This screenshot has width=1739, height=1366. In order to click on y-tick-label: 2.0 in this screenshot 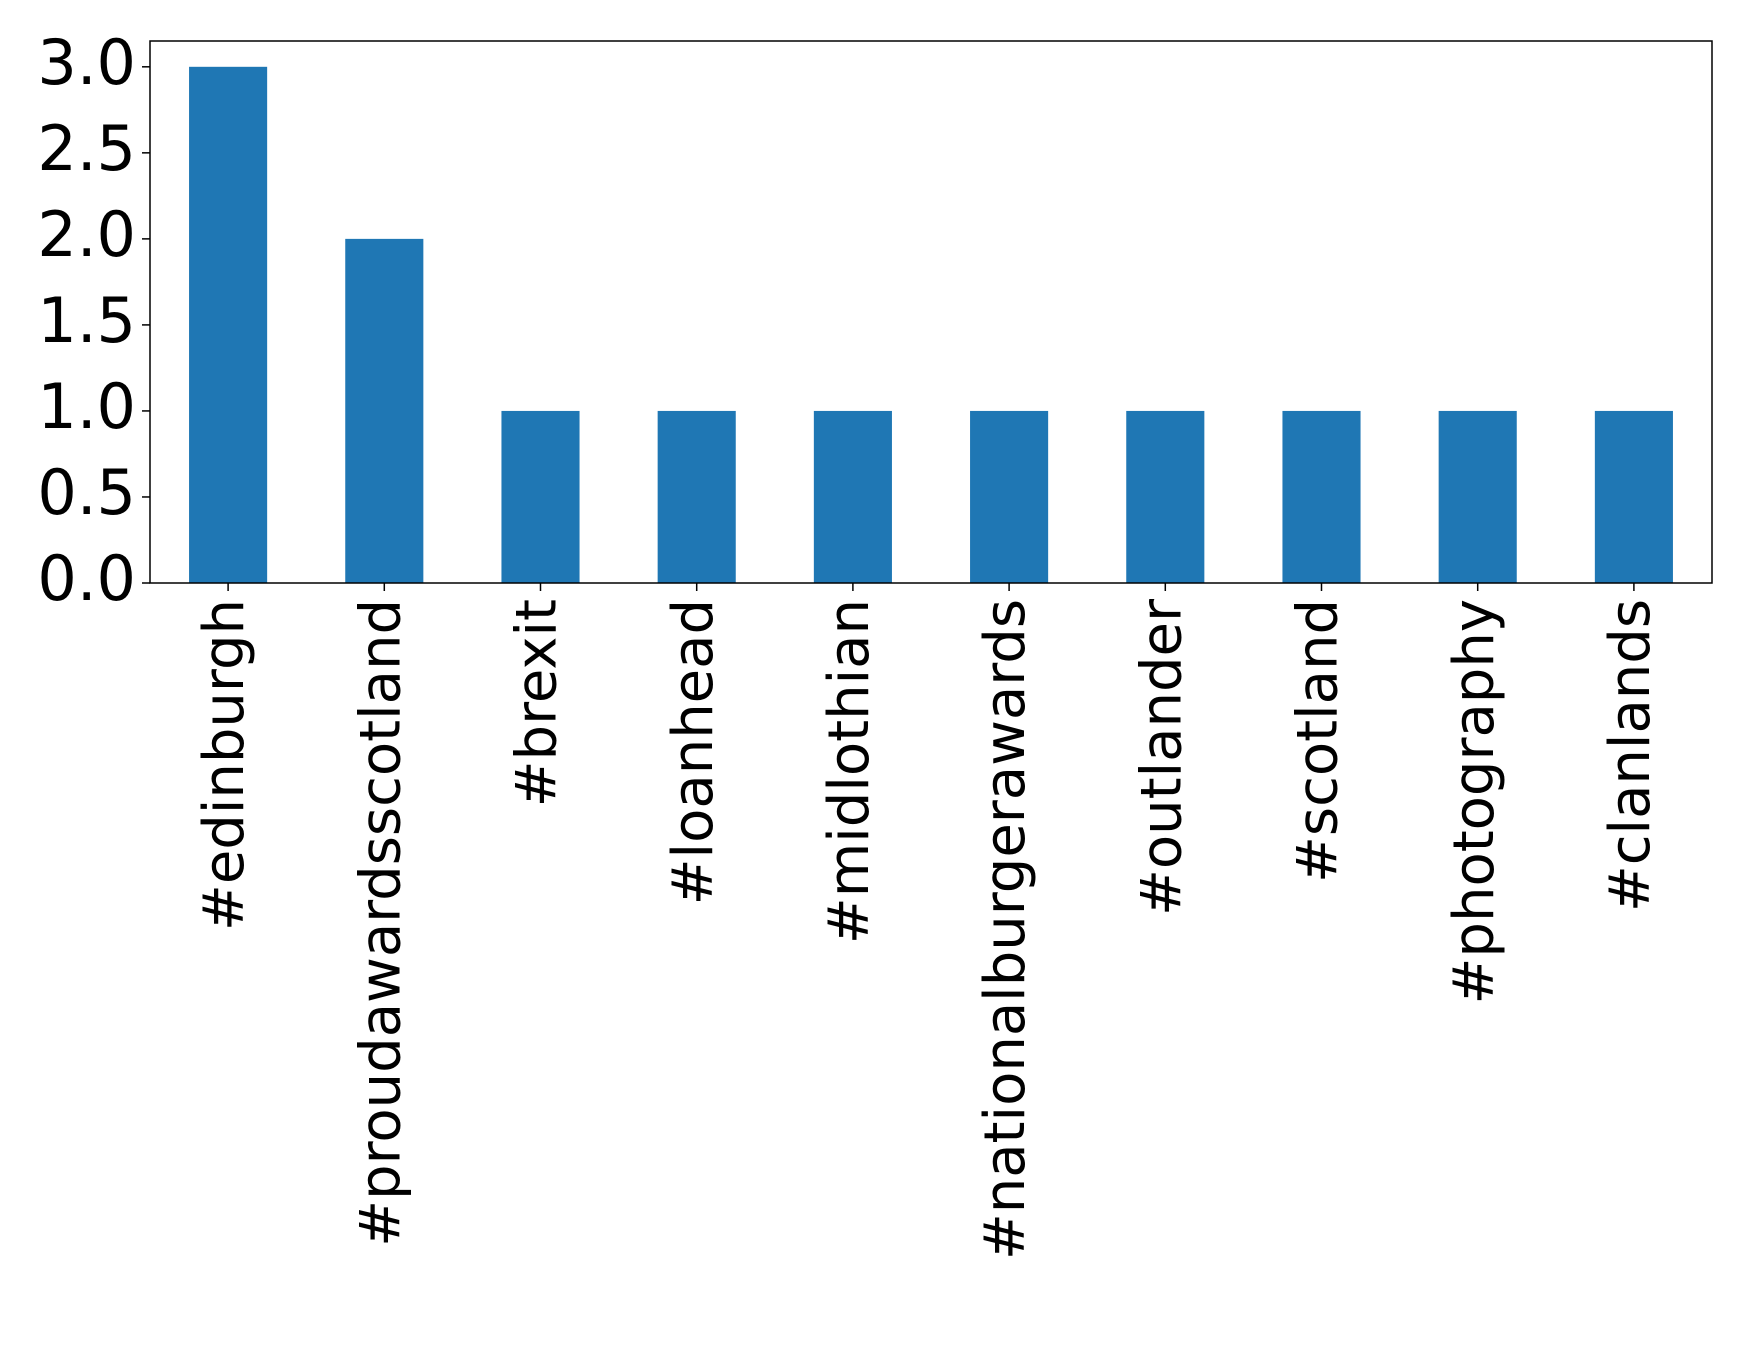, I will do `click(86, 234)`.